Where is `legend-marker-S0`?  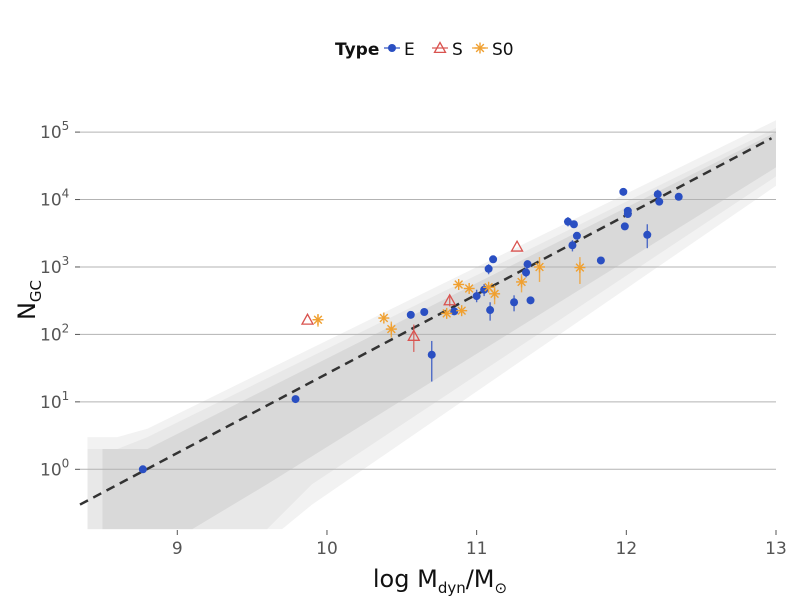 legend-marker-S0 is located at coordinates (480, 48).